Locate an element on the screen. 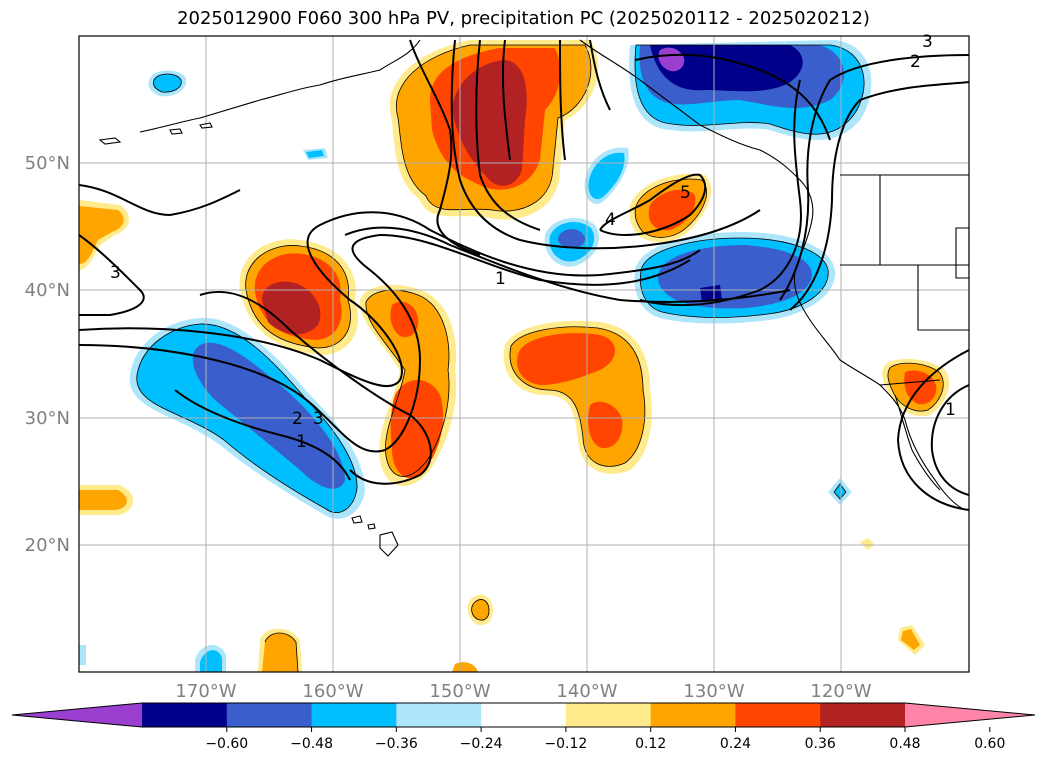  contour-label: 5 is located at coordinates (685, 193).